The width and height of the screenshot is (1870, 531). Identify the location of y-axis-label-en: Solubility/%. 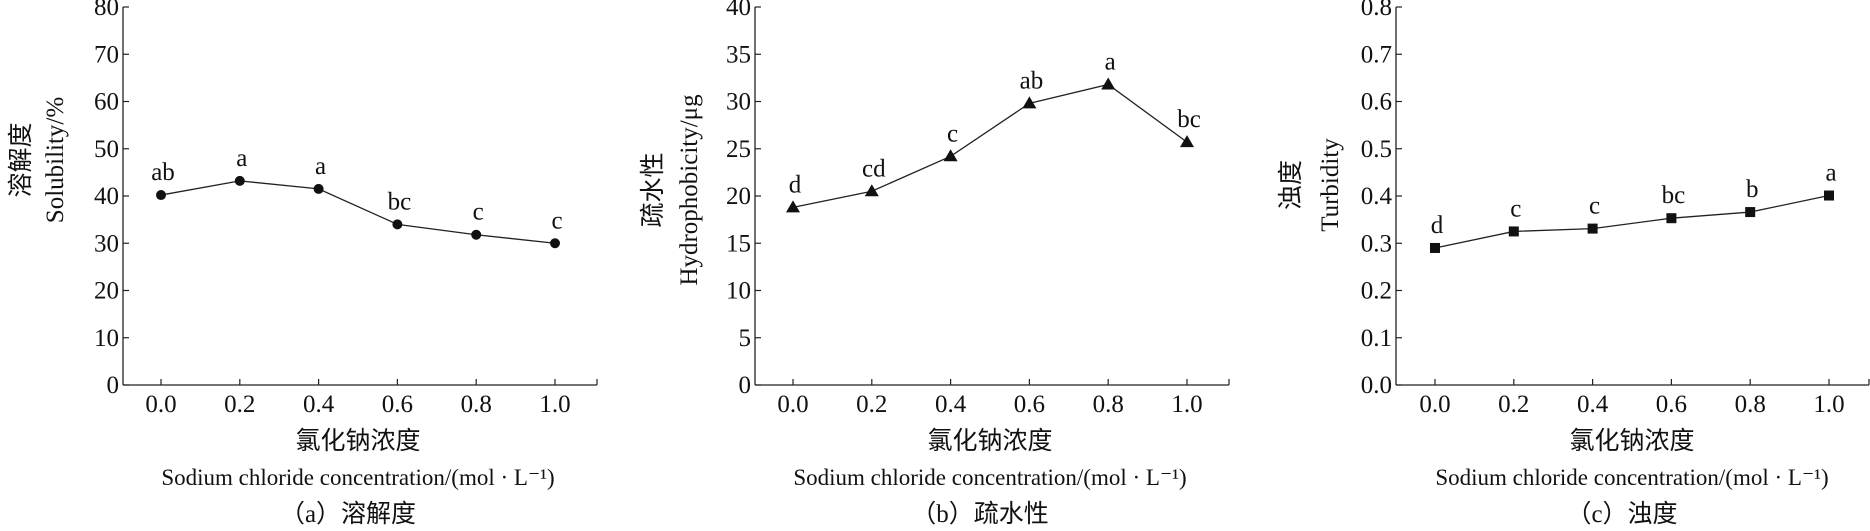
(55, 160).